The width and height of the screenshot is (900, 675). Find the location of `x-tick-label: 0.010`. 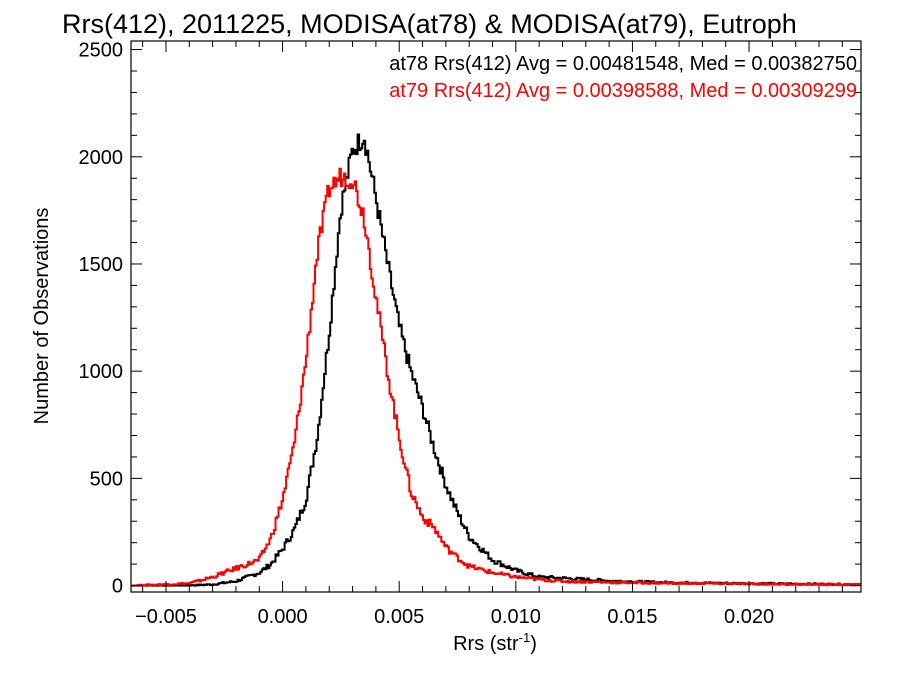

x-tick-label: 0.010 is located at coordinates (516, 617).